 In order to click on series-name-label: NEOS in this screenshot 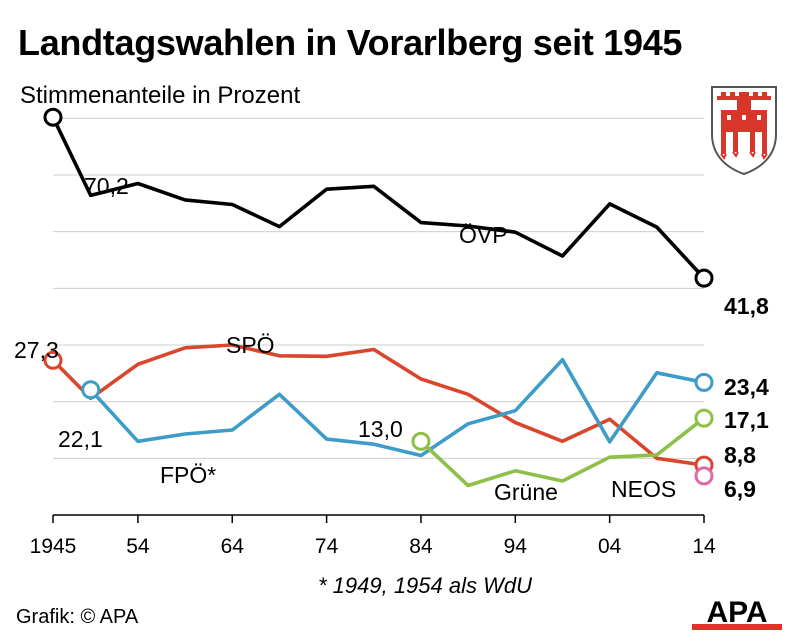, I will do `click(643, 489)`.